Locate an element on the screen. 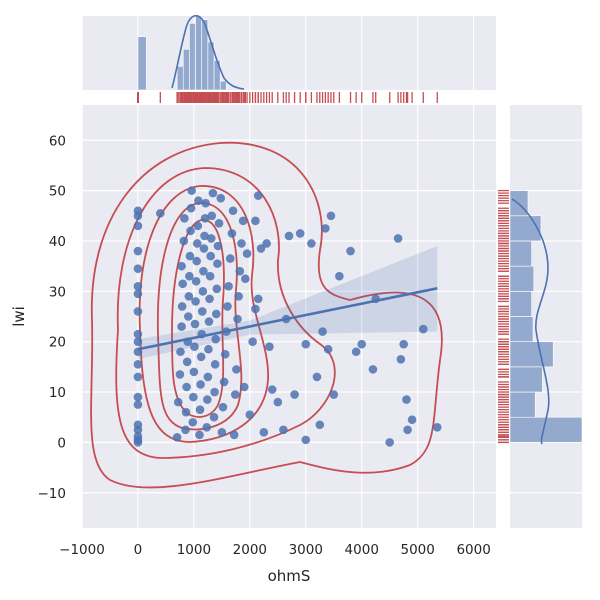 The image size is (600, 600). regression-ci-band is located at coordinates (287, 303).